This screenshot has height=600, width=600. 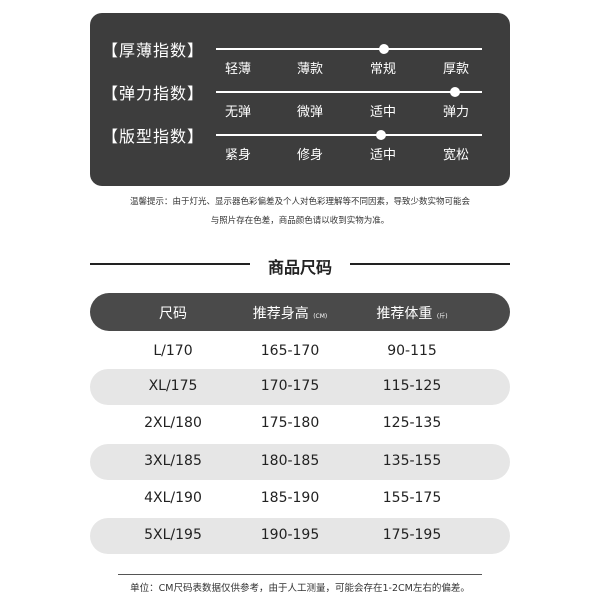 I want to click on index-label: 【厚薄指数】, so click(x=153, y=50).